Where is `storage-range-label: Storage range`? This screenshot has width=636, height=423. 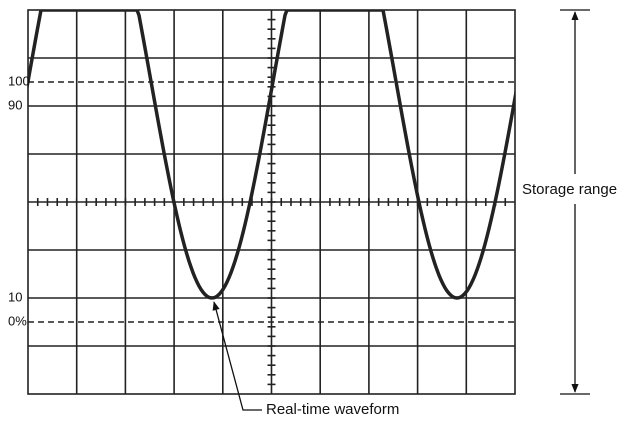
storage-range-label: Storage range is located at coordinates (569, 189).